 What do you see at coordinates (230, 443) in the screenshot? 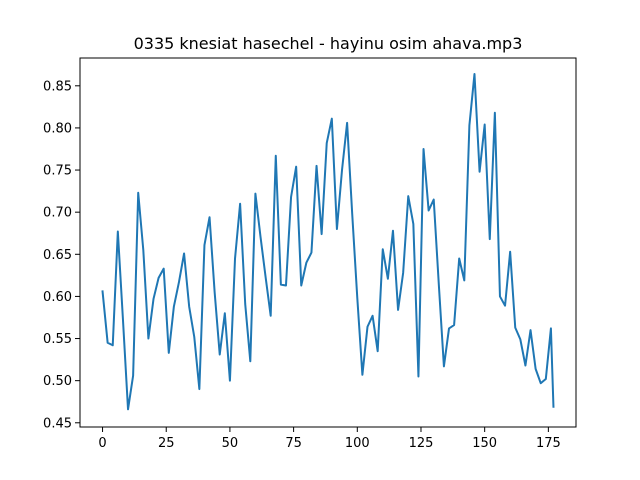
I see `x-tick-label: 50` at bounding box center [230, 443].